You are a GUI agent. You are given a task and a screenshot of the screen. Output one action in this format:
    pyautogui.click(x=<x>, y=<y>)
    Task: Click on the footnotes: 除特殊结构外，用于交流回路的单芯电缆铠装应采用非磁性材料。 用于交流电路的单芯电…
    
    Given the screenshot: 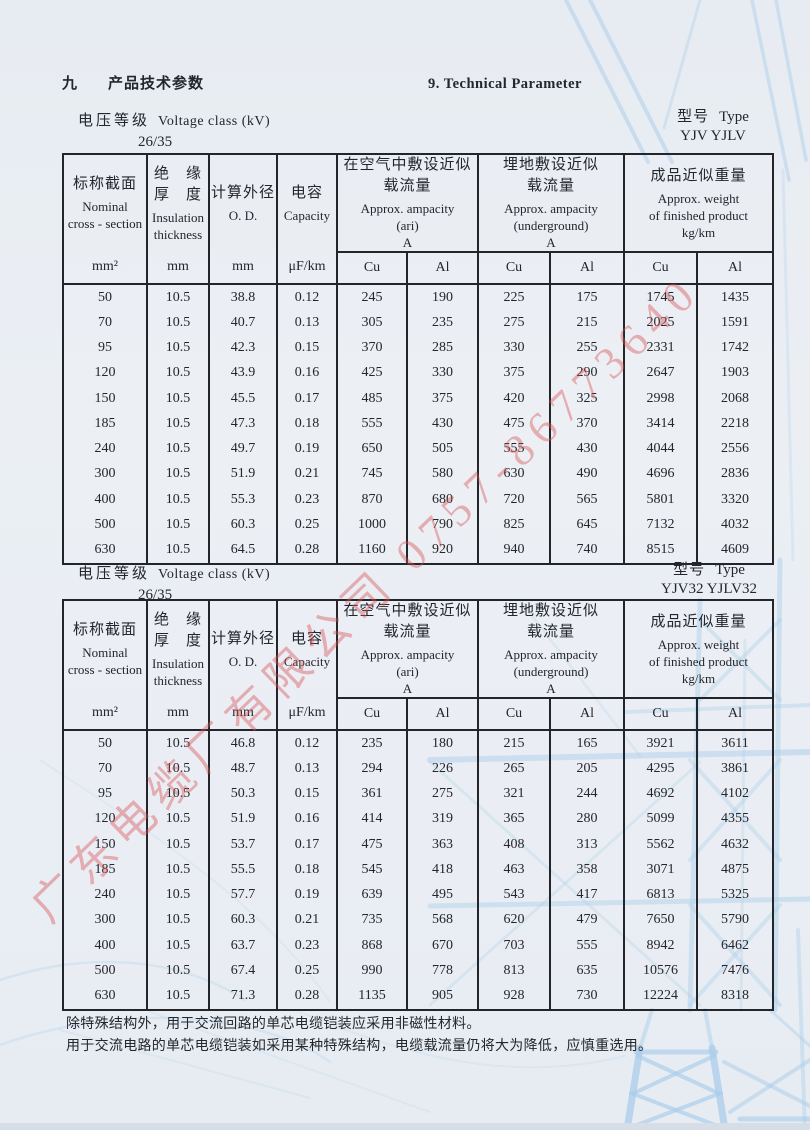 What is the action you would take?
    pyautogui.click(x=359, y=1036)
    